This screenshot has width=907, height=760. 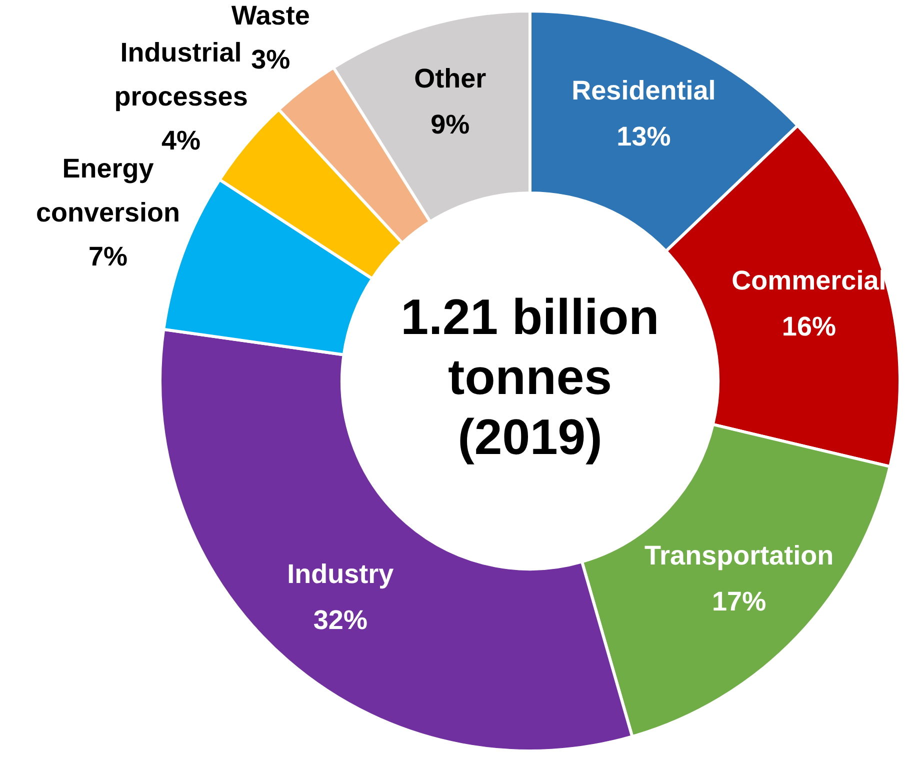 What do you see at coordinates (644, 90) in the screenshot?
I see `slice-label: Residential` at bounding box center [644, 90].